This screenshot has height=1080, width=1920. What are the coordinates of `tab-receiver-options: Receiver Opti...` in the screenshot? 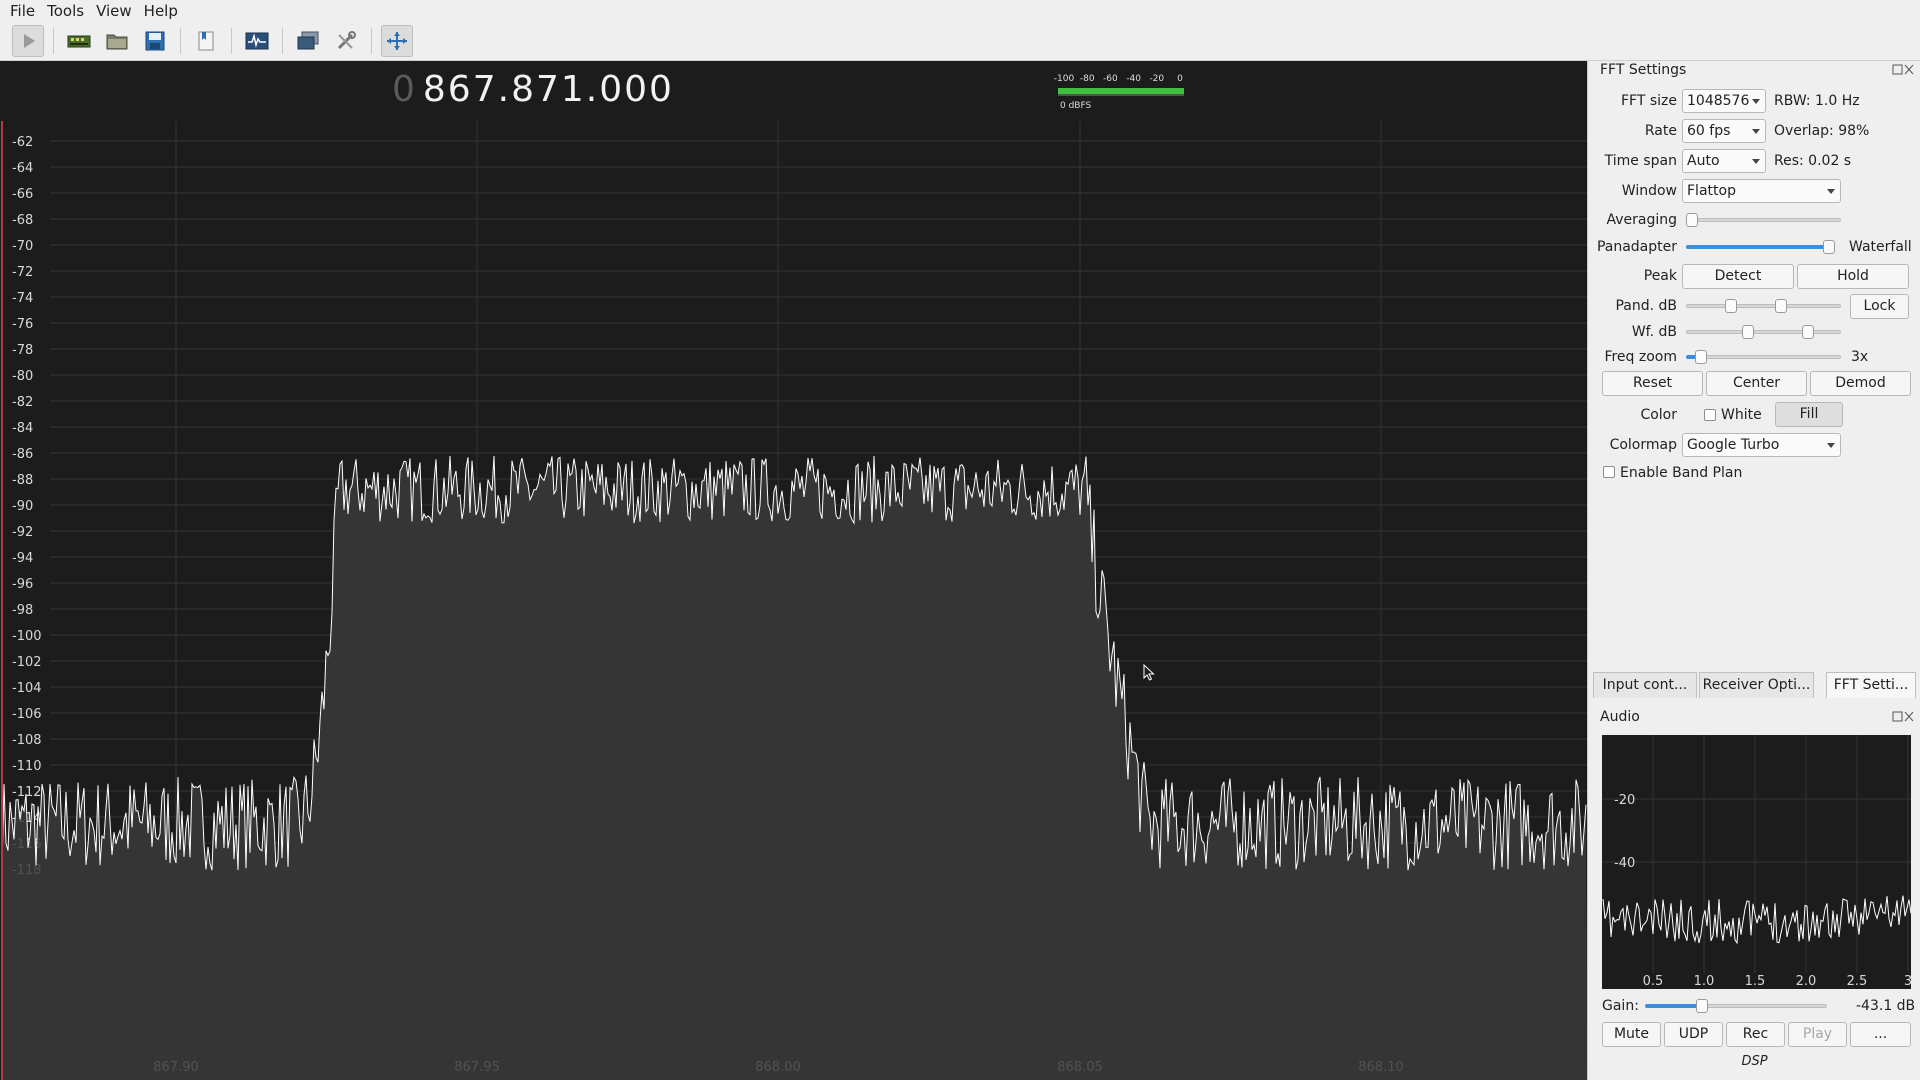 It's located at (1756, 685).